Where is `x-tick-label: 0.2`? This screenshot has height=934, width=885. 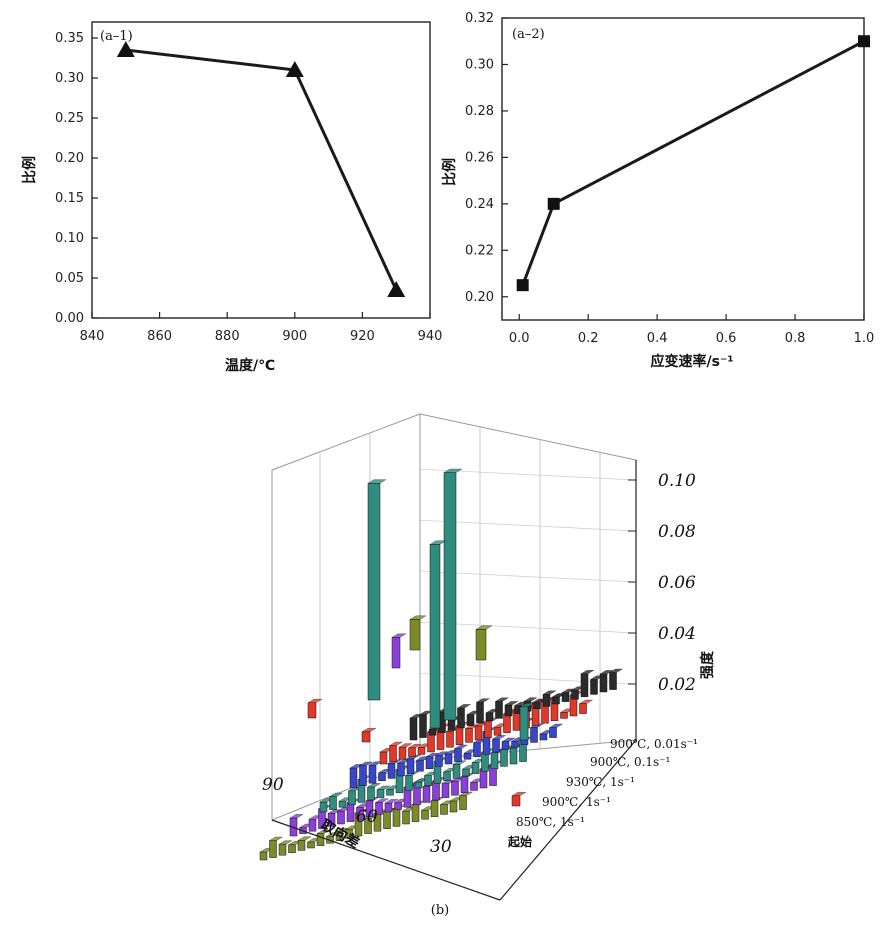 x-tick-label: 0.2 is located at coordinates (588, 338).